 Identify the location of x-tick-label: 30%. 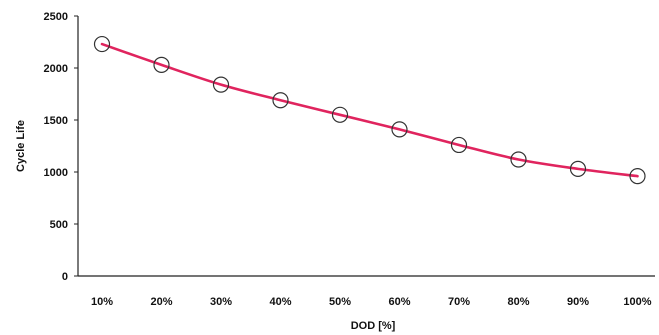
(221, 302).